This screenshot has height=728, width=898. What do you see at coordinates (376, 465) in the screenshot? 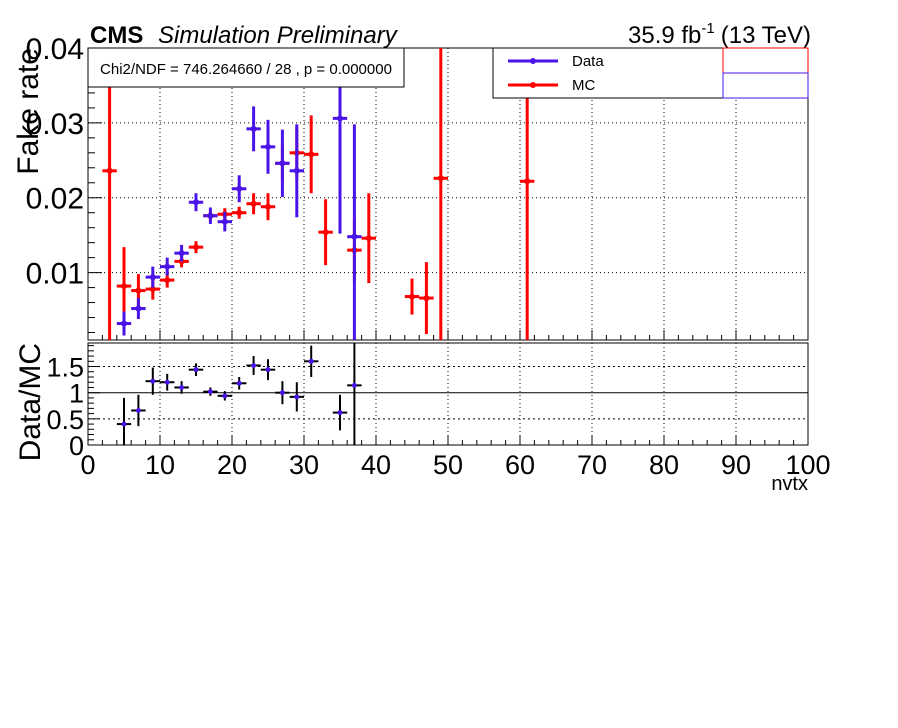
I see `x-tick-label: 40` at bounding box center [376, 465].